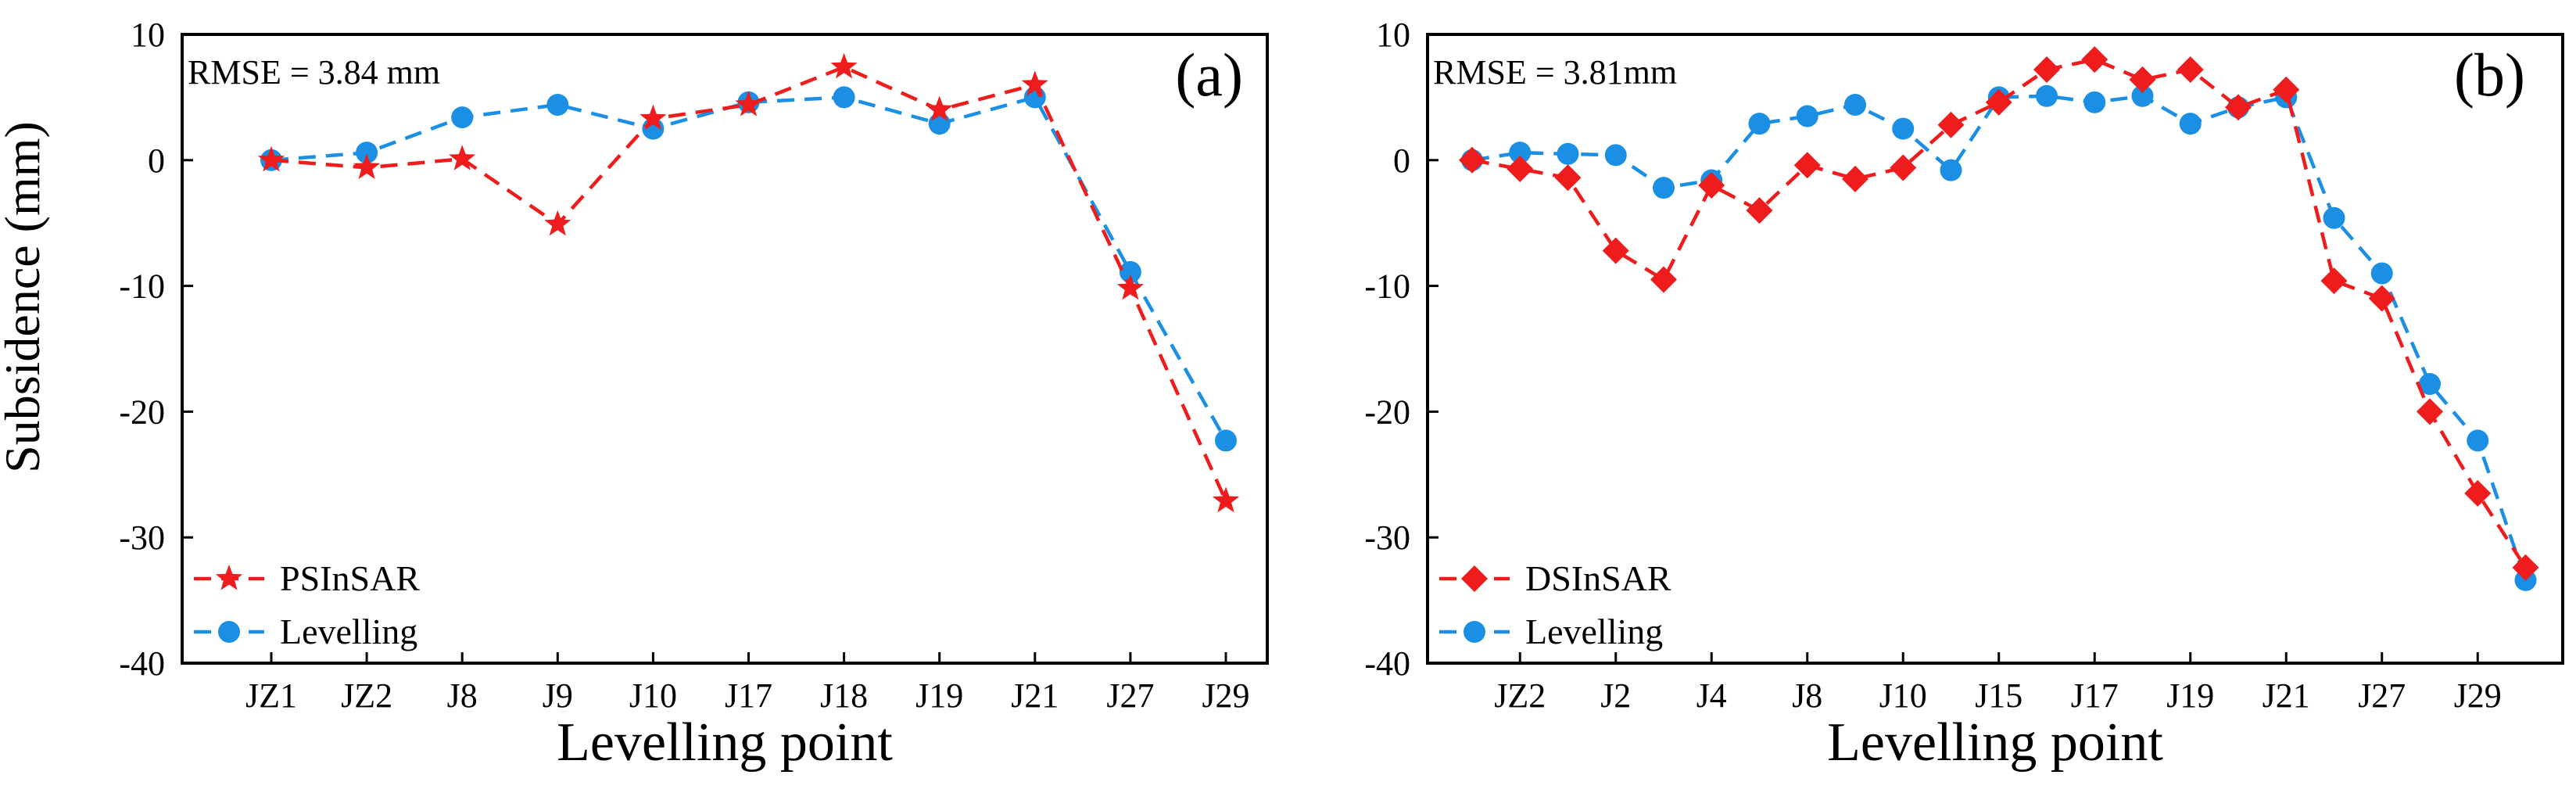  I want to click on y-ticks-b: 10 0 -10 -20 -30 -40, so click(1401, 349).